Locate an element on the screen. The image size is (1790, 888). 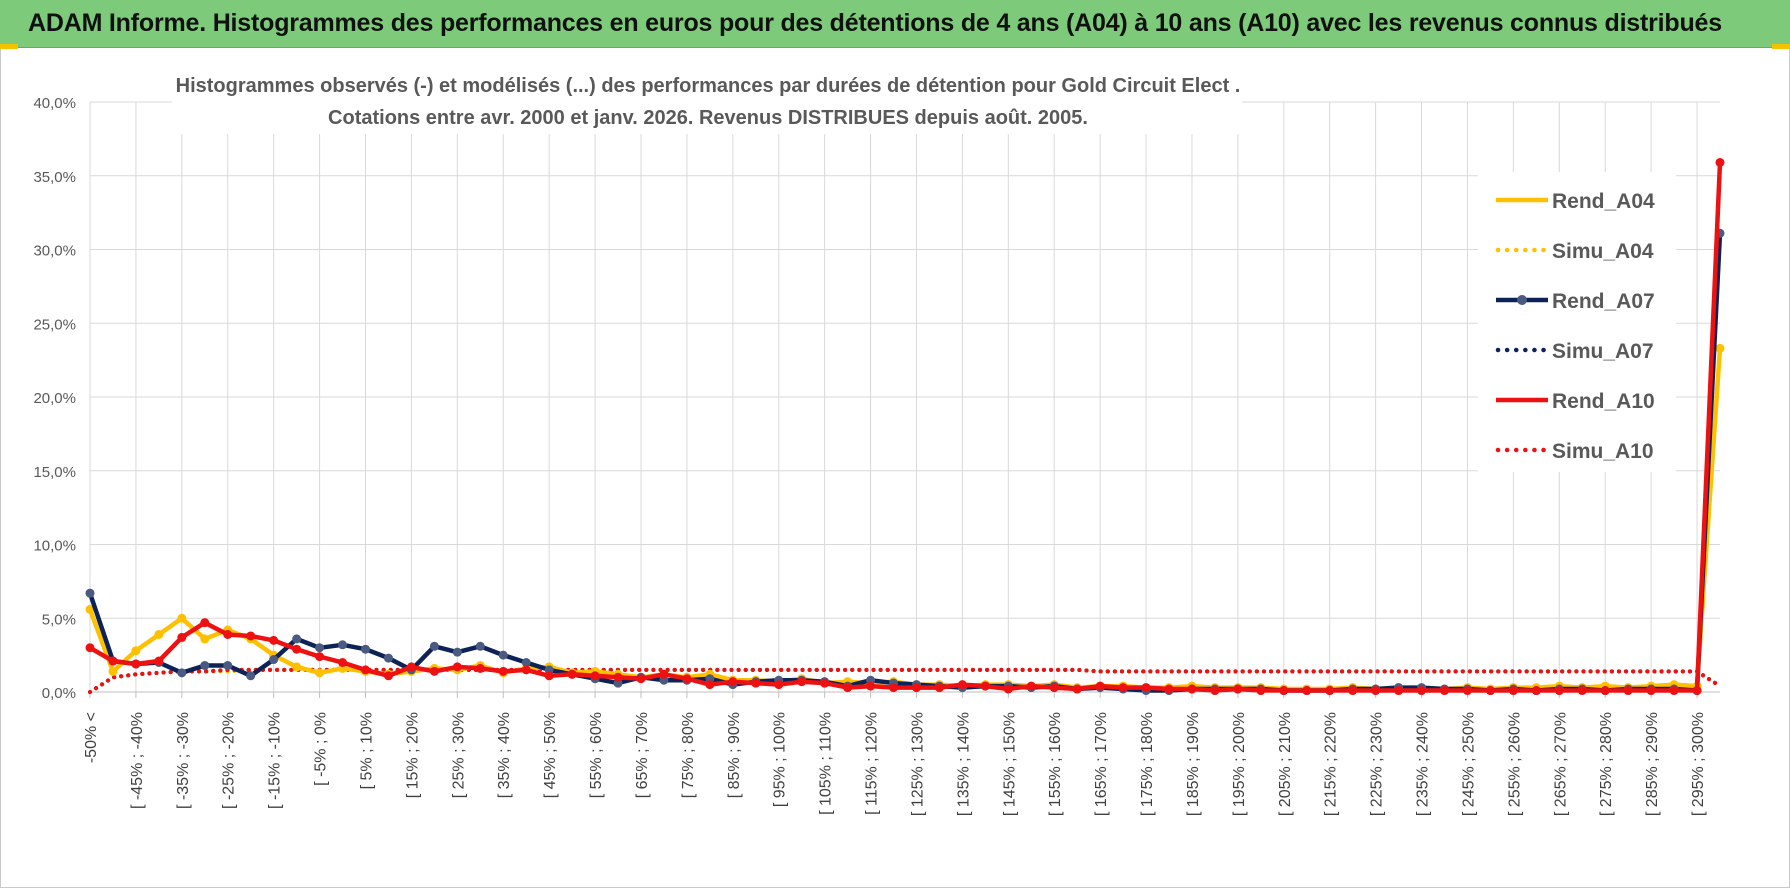
x-tick-label: [ 85% ; 90% is located at coordinates (734, 755).